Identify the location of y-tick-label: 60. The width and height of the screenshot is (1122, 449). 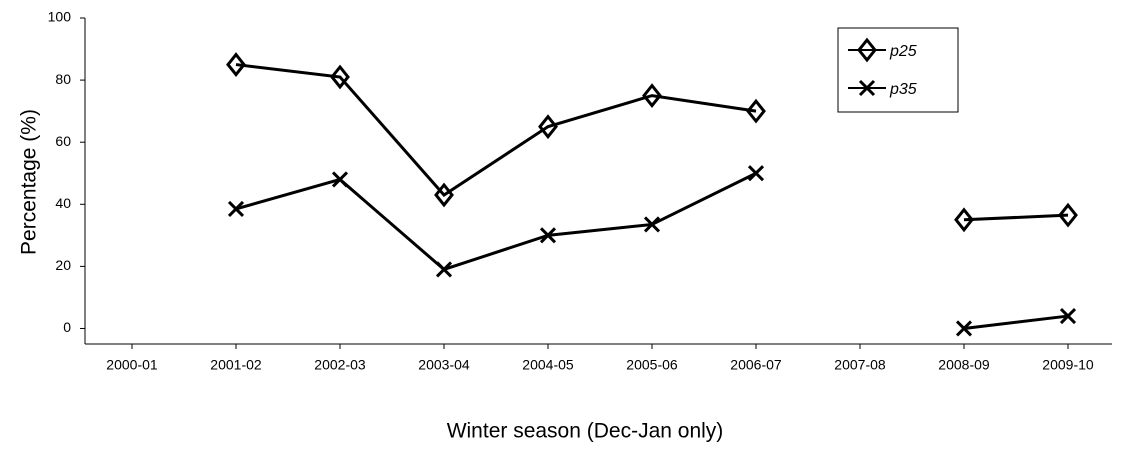
(63, 141).